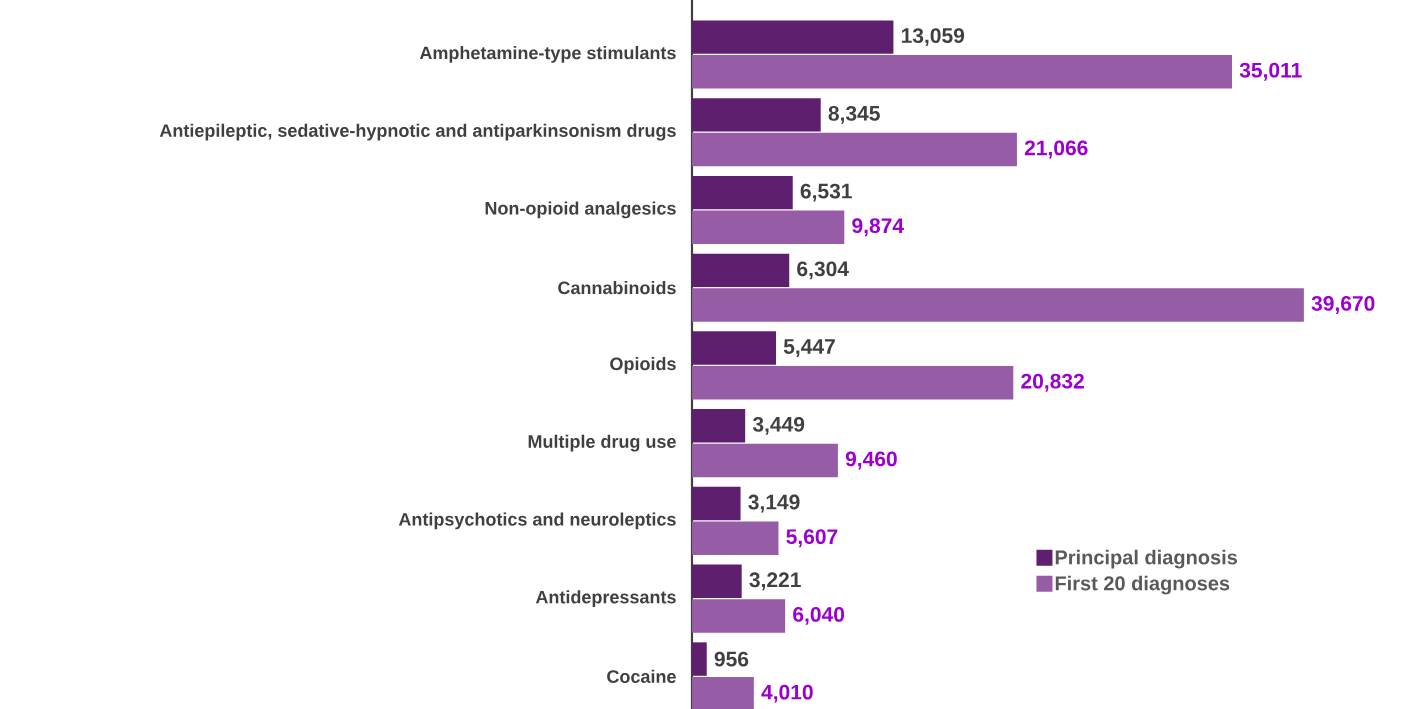  Describe the element at coordinates (826, 192) in the screenshot. I see `data-label: 6,531` at that location.